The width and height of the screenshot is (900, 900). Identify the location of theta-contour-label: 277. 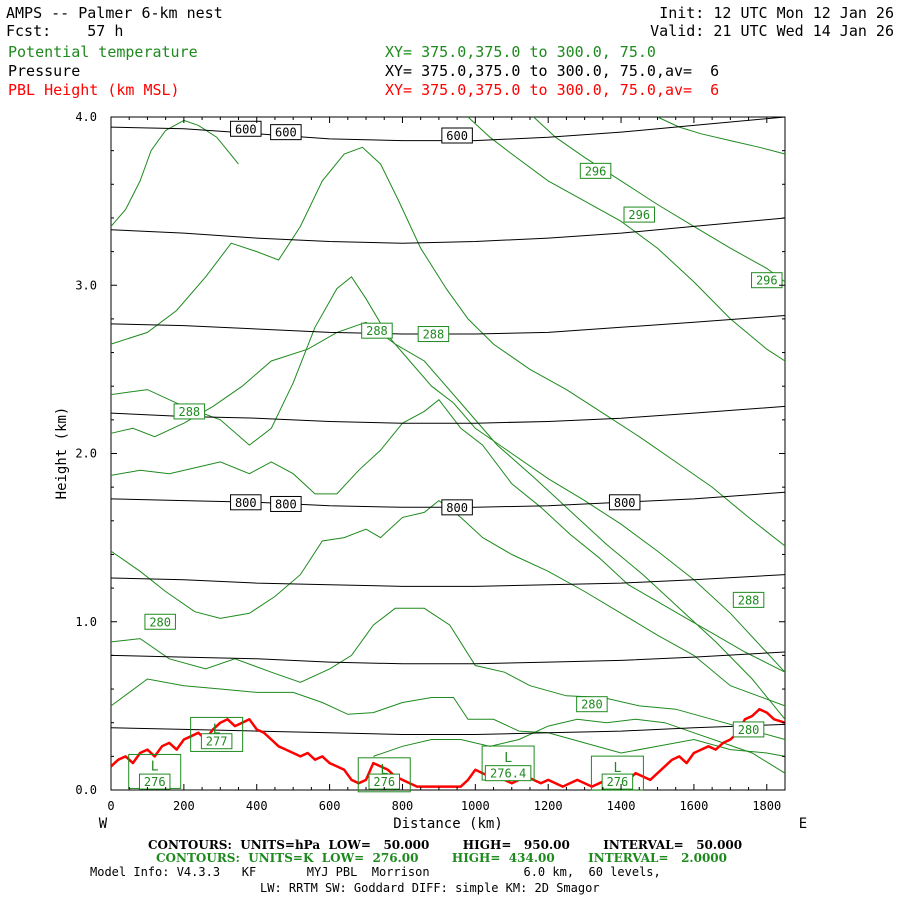
(217, 742).